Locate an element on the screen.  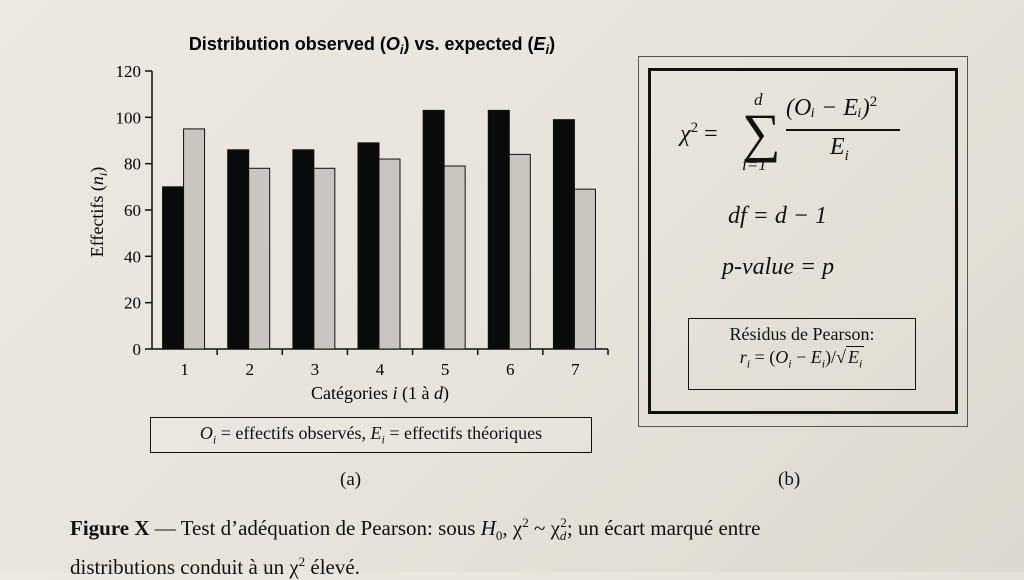
y-tick-label: 0 is located at coordinates (137, 349).